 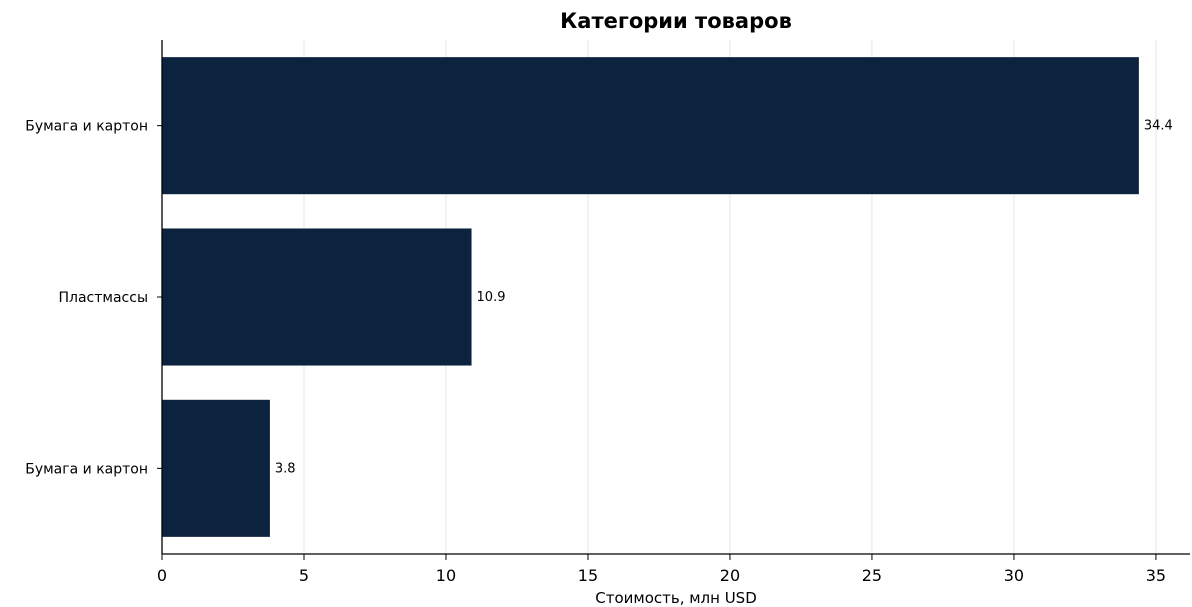 I want to click on data-label: 3.8, so click(x=285, y=468).